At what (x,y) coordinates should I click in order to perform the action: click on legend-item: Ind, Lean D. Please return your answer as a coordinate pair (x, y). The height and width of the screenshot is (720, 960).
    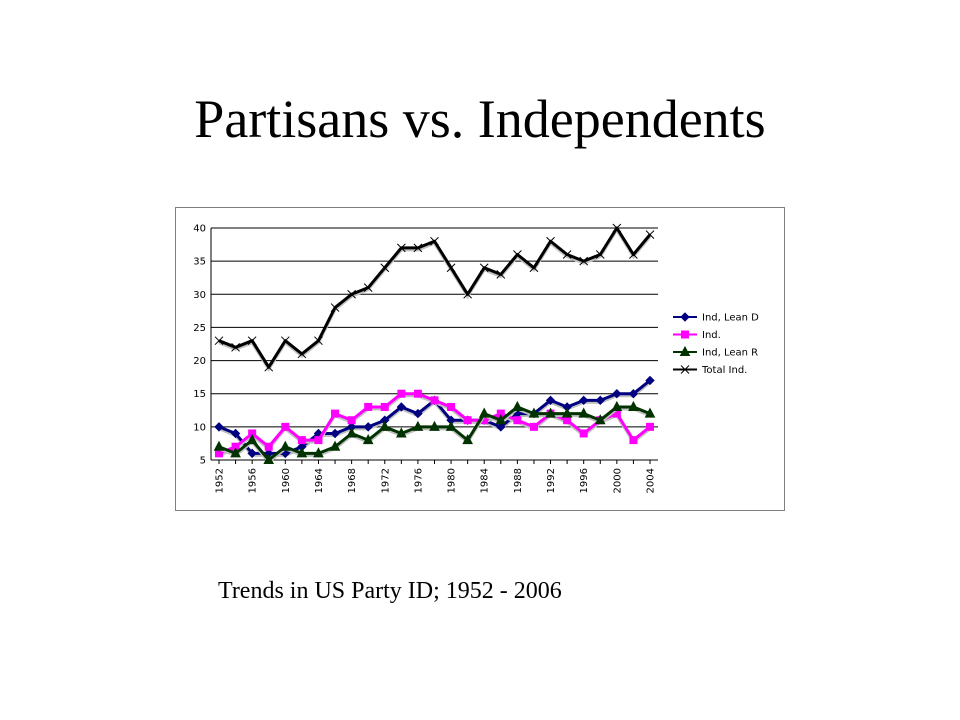
    Looking at the image, I should click on (716, 318).